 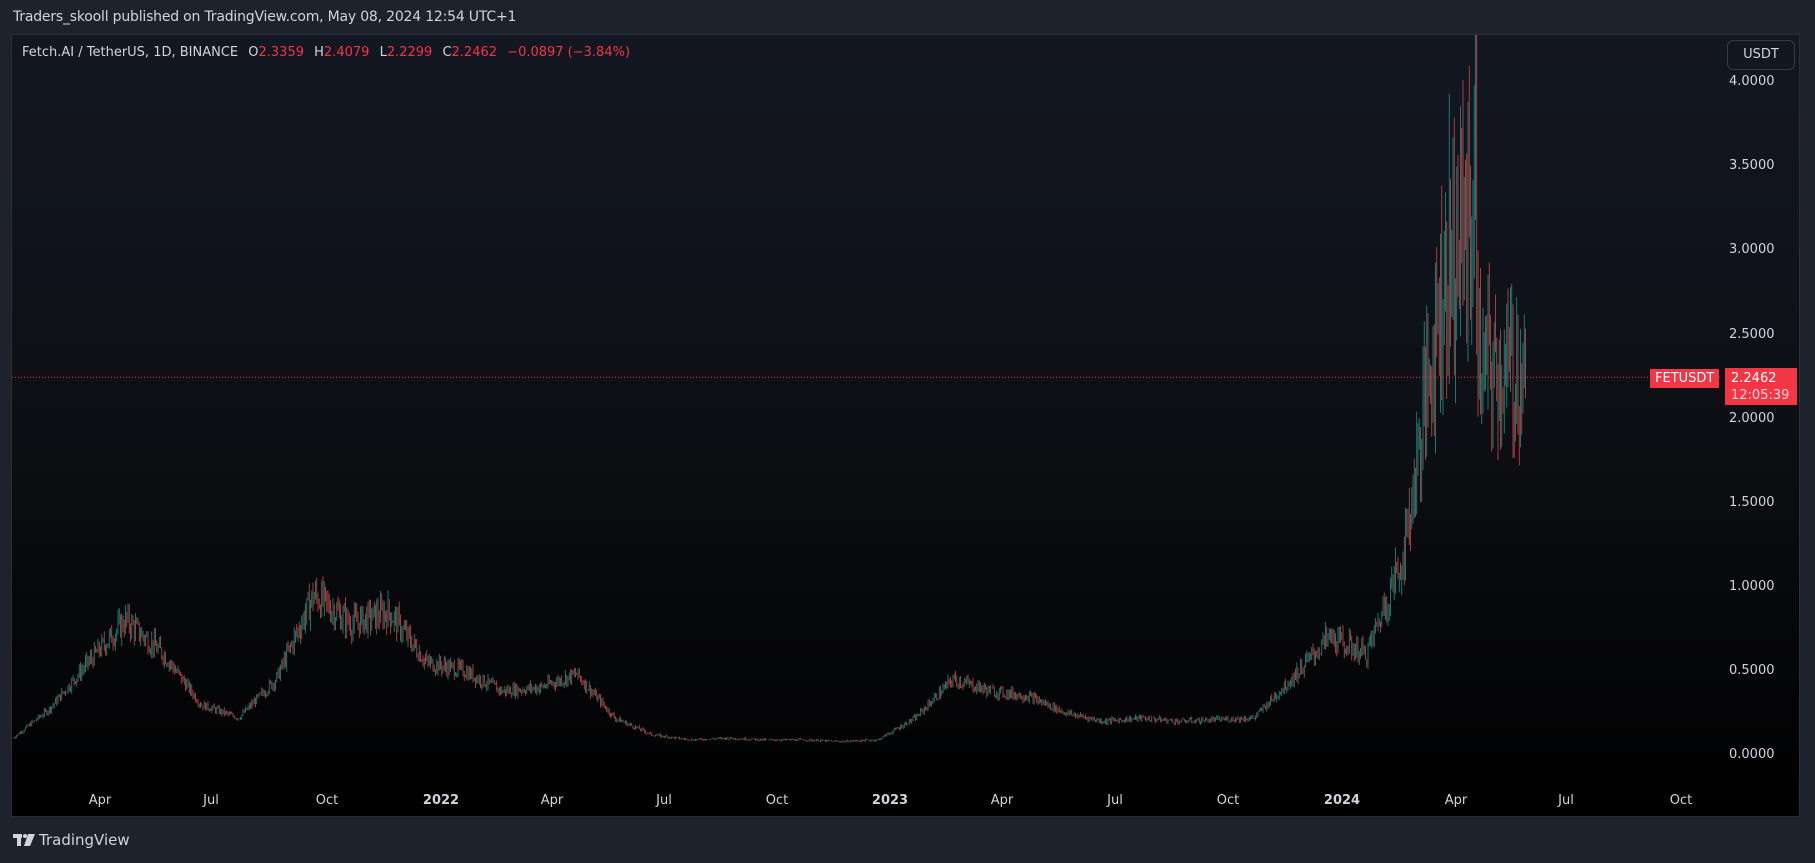 What do you see at coordinates (1752, 586) in the screenshot?
I see `price-axis-label: 1.0000` at bounding box center [1752, 586].